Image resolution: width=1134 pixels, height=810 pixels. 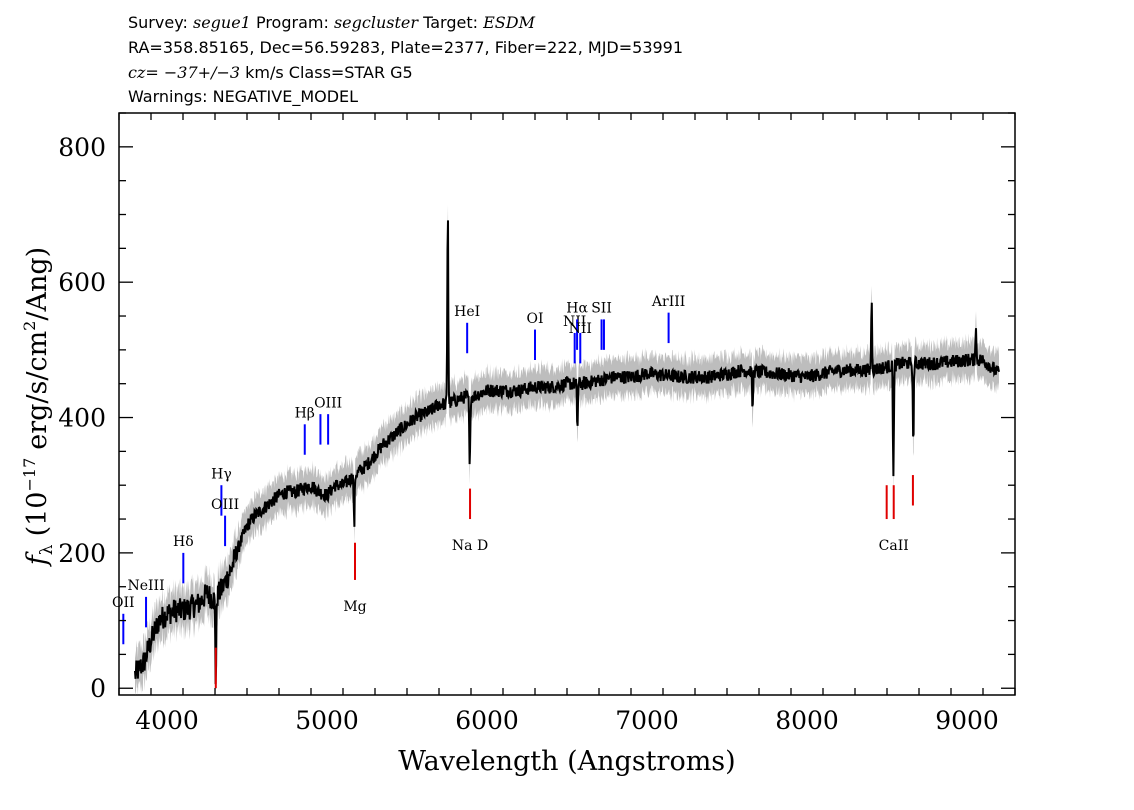 What do you see at coordinates (221, 474) in the screenshot?
I see `line-label-H-gamma: Hγ` at bounding box center [221, 474].